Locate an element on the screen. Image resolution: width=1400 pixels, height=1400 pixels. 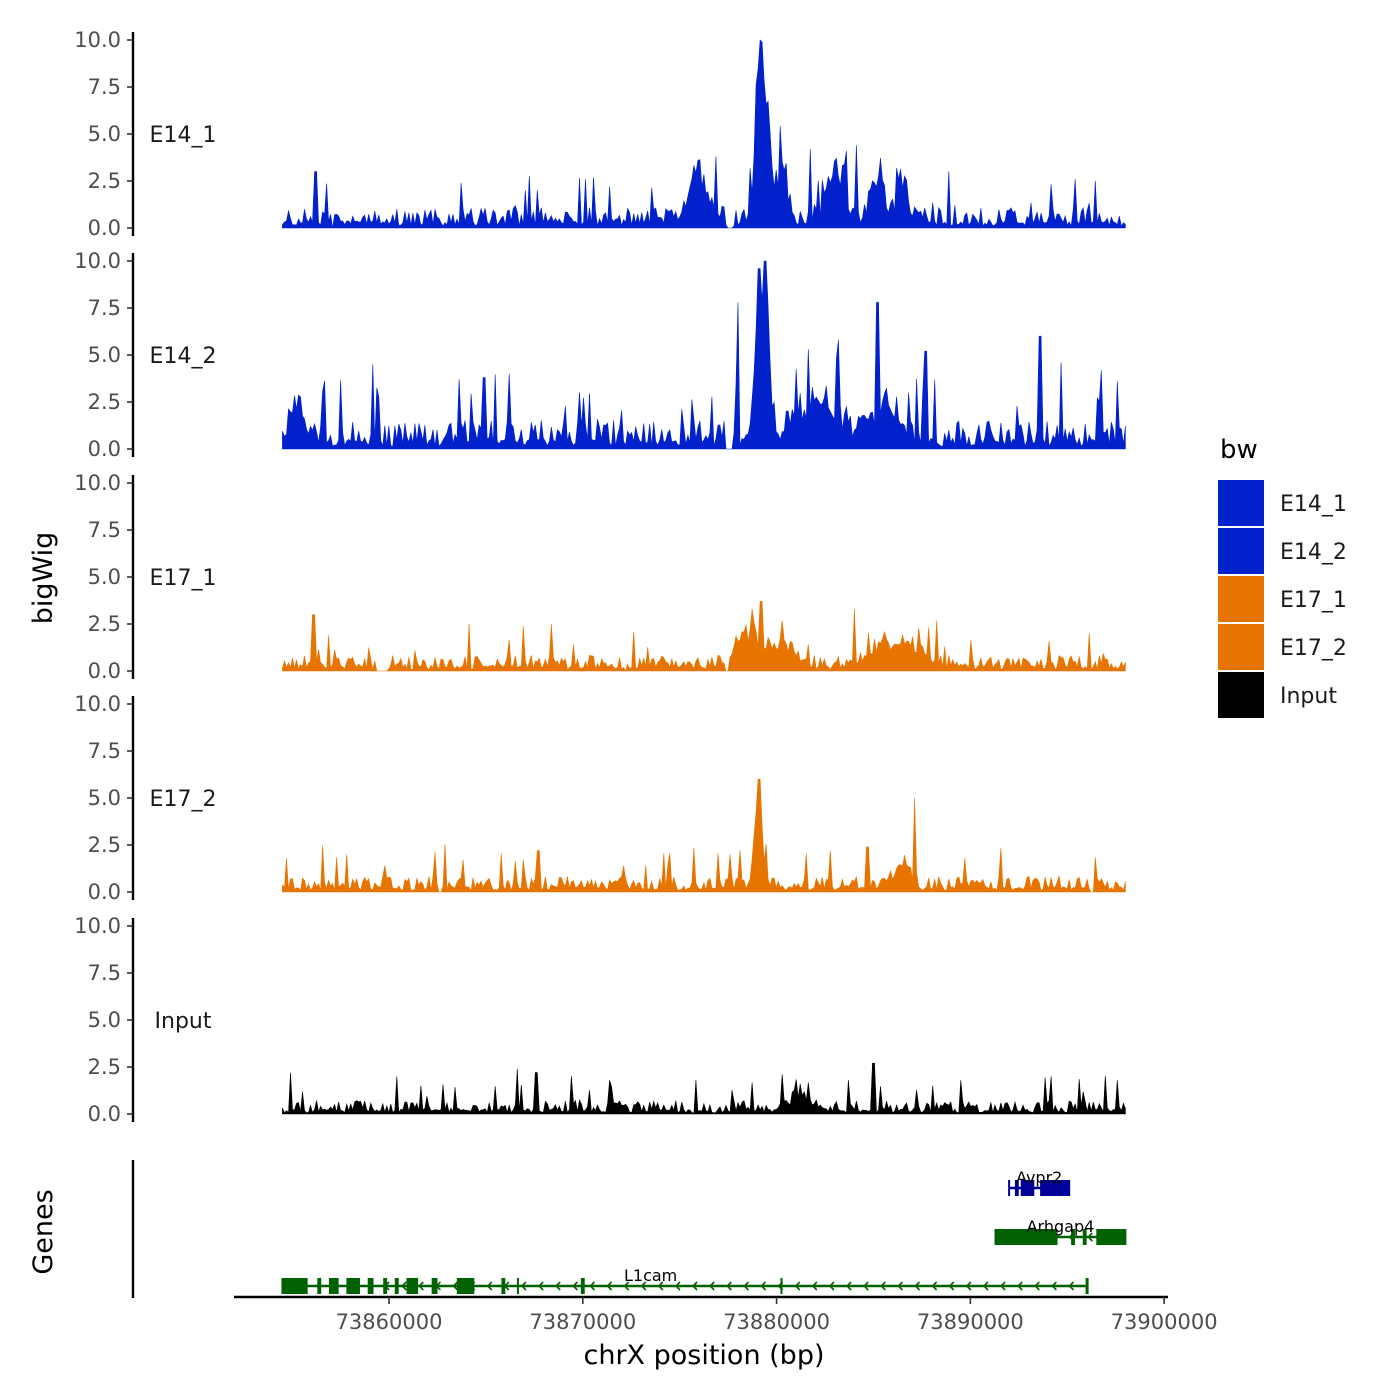
track-label-Input: Input is located at coordinates (183, 1021).